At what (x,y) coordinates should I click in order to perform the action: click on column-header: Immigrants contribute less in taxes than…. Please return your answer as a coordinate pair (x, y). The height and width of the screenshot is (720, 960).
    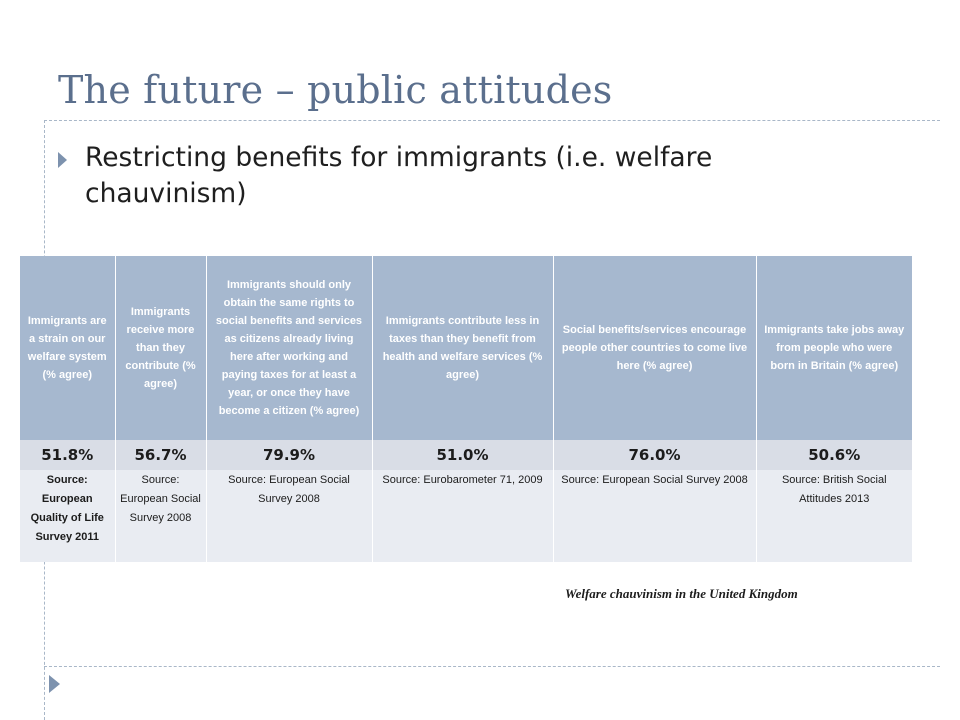
    Looking at the image, I should click on (463, 348).